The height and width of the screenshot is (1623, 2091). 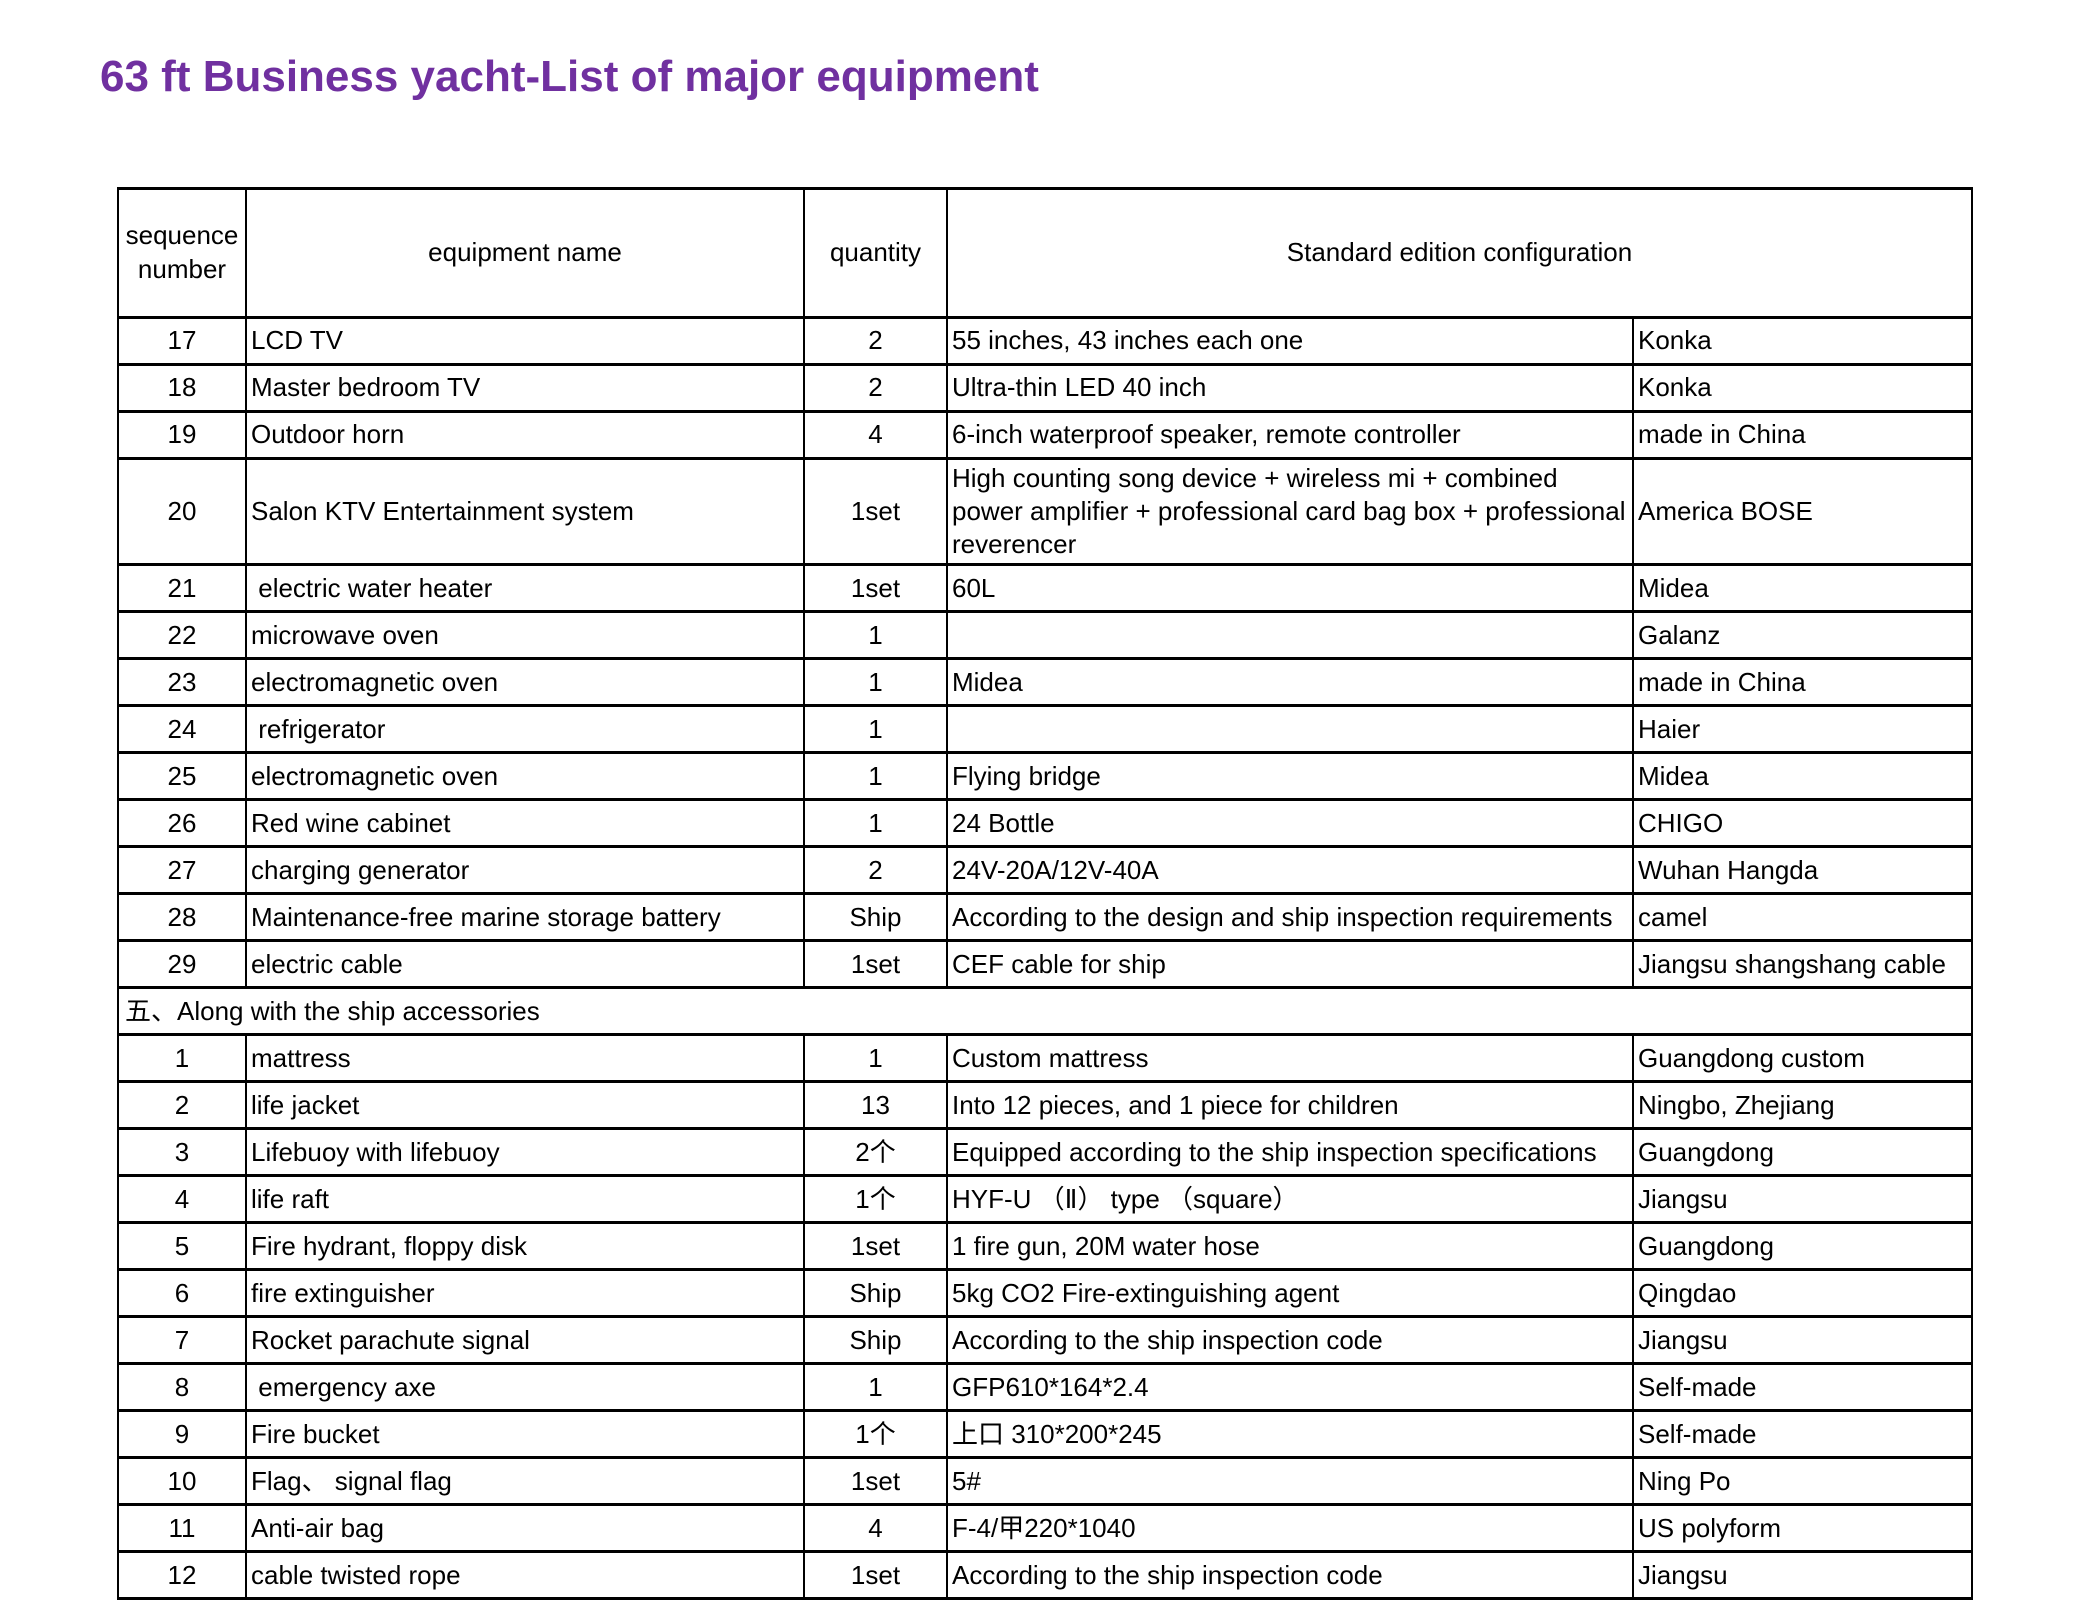 I want to click on cell-brand: Self-made, so click(x=1802, y=1387).